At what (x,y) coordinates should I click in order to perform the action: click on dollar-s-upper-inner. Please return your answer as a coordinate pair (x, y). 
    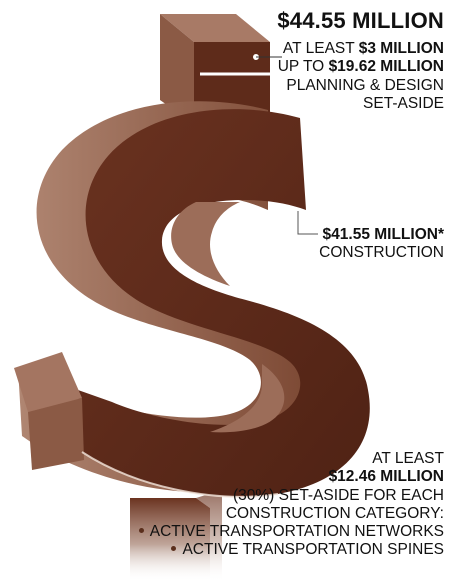
    Looking at the image, I should click on (205, 244).